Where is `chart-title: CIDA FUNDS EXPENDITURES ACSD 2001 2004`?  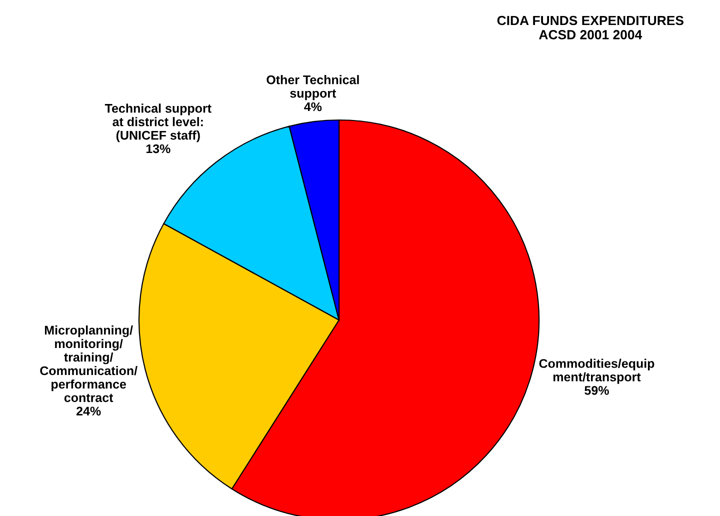 chart-title: CIDA FUNDS EXPENDITURES ACSD 2001 2004 is located at coordinates (590, 28).